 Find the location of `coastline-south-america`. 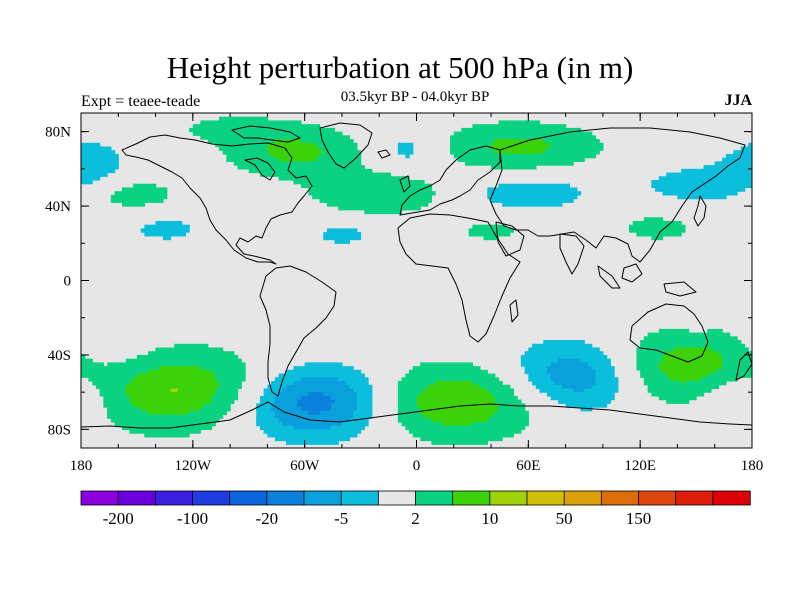

coastline-south-america is located at coordinates (298, 331).